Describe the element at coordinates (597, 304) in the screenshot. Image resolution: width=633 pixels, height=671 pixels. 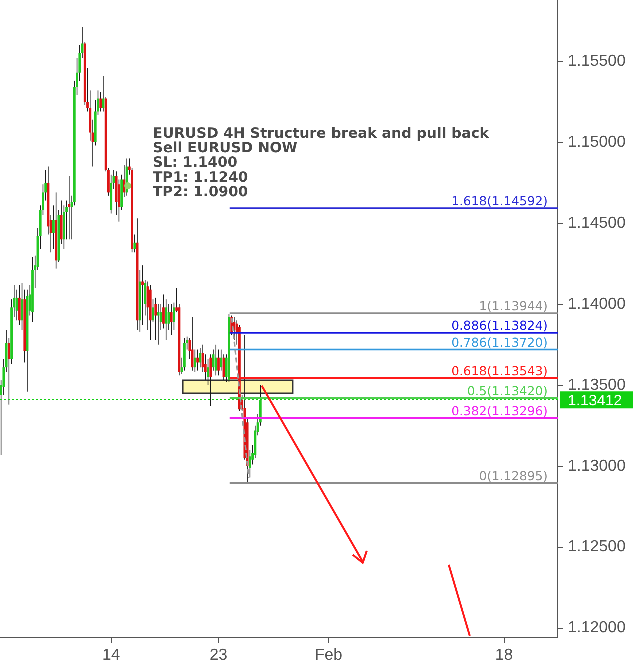
I see `y-tick-label: 1.14000` at that location.